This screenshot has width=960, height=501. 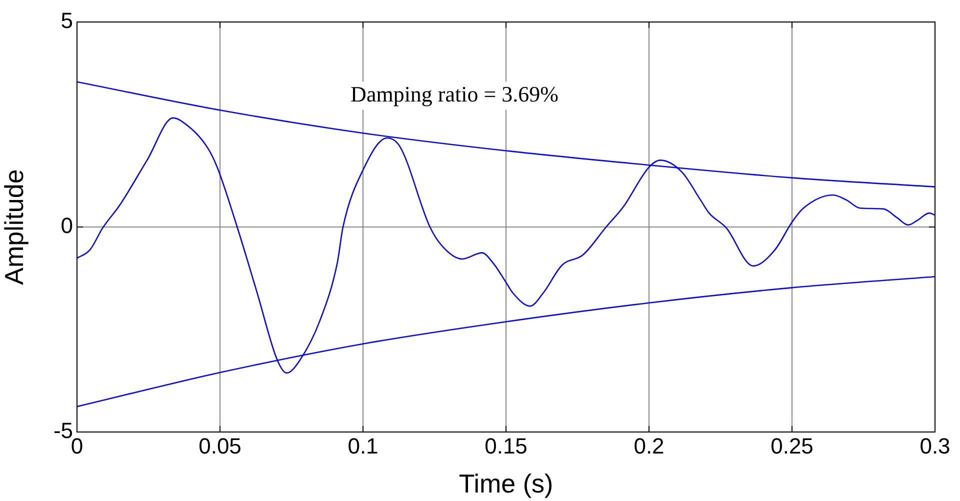 I want to click on x-tick-label: 0.2, so click(x=649, y=445).